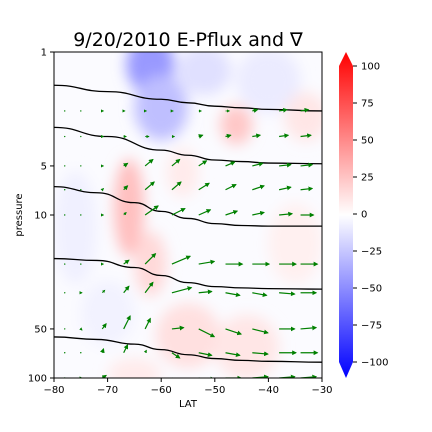 The width and height of the screenshot is (432, 432). What do you see at coordinates (321, 390) in the screenshot?
I see `x-tick-label: −30` at bounding box center [321, 390].